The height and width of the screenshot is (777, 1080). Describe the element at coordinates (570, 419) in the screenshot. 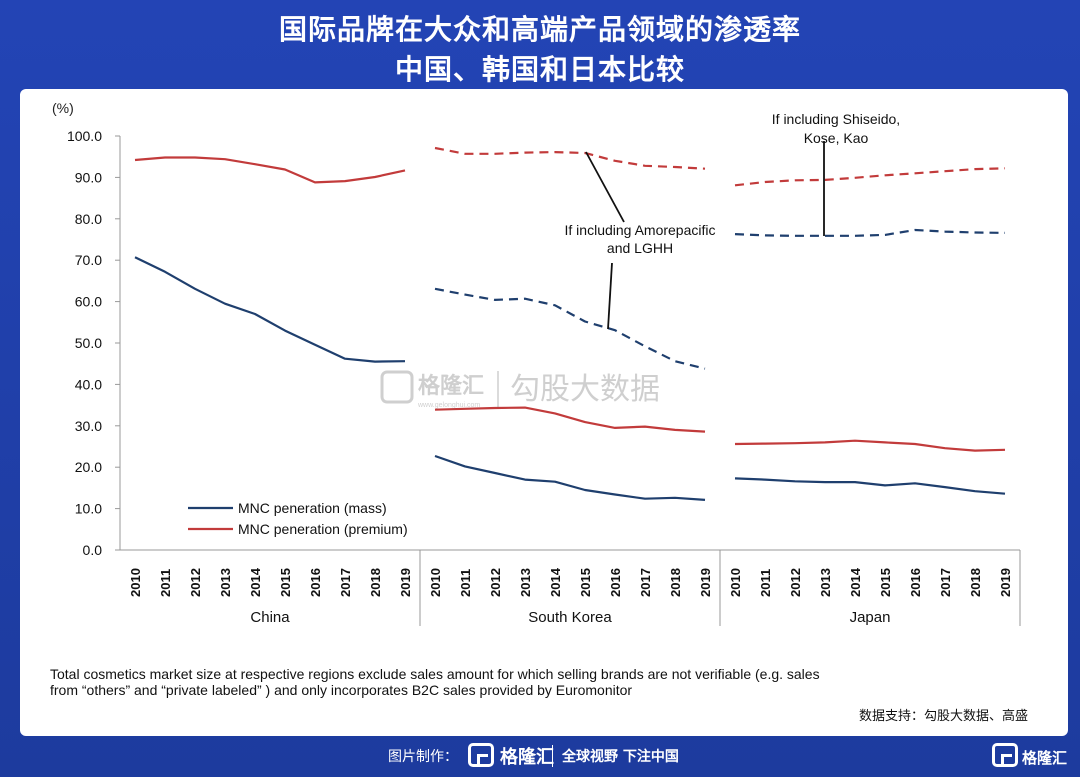

I see `series-line-premium-south-korea` at that location.